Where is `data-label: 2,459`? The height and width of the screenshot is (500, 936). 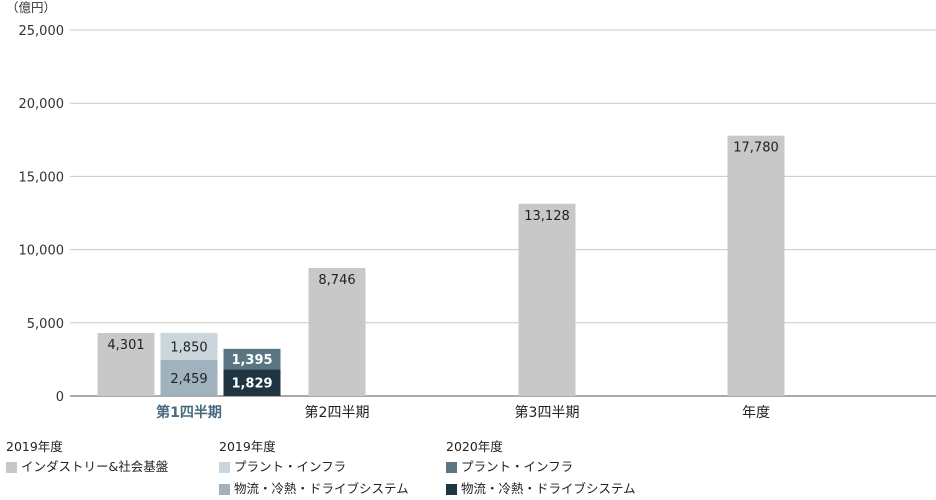
data-label: 2,459 is located at coordinates (188, 379).